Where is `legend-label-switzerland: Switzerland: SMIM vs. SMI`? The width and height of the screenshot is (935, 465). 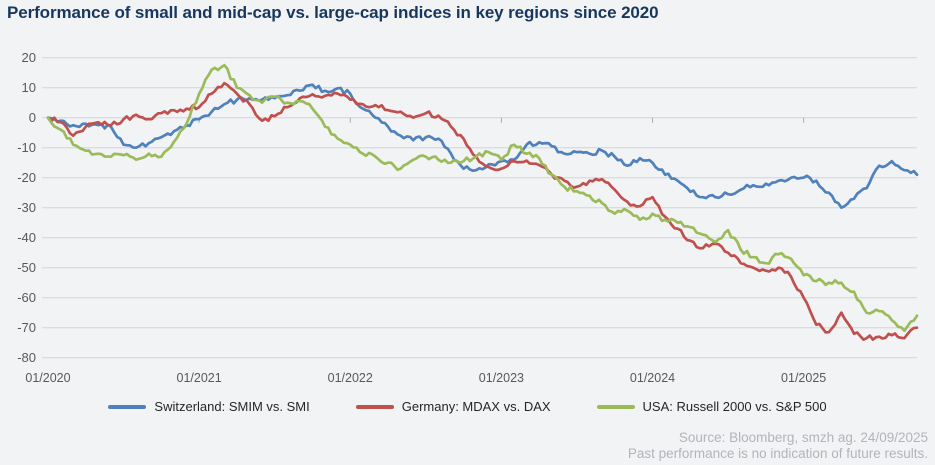
legend-label-switzerland: Switzerland: SMIM vs. SMI is located at coordinates (232, 406).